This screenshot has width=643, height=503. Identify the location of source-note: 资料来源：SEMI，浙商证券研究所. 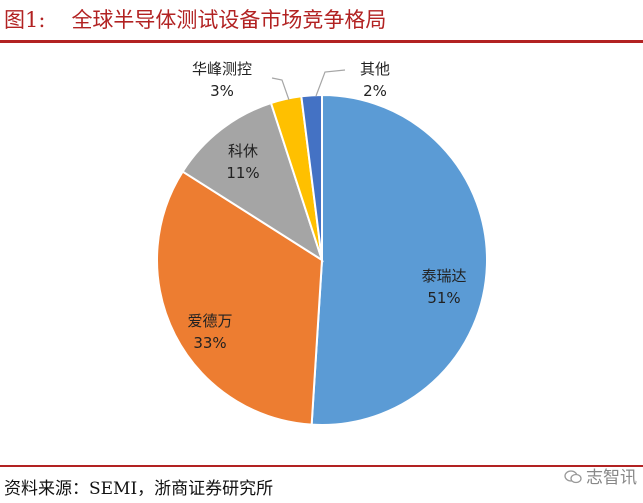
(139, 489).